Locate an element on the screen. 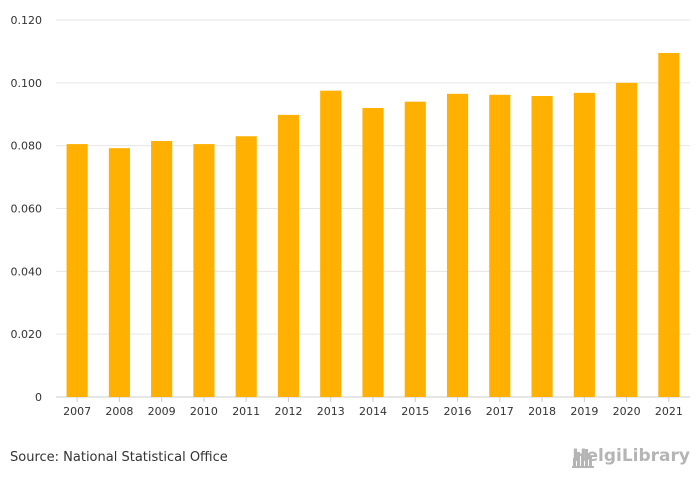 The image size is (700, 483). x-tick-label: 2016 is located at coordinates (458, 411).